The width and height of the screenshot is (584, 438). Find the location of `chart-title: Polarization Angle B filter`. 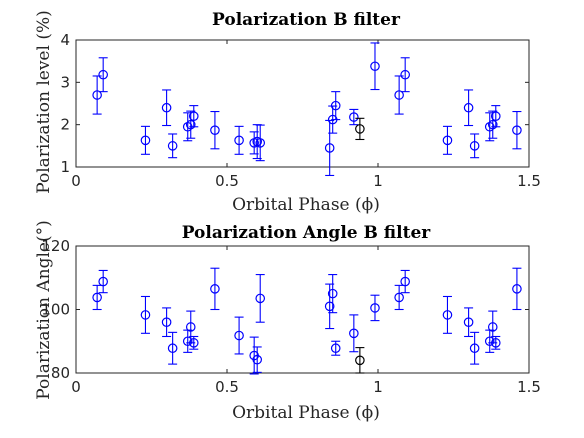

chart-title: Polarization Angle B filter is located at coordinates (307, 233).